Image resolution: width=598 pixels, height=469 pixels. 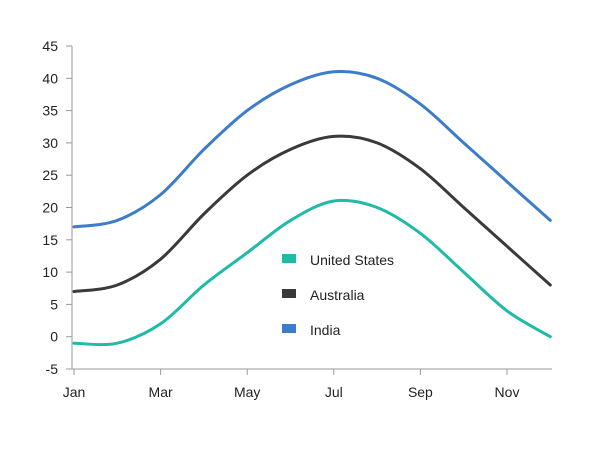 What do you see at coordinates (50, 175) in the screenshot?
I see `y-tick-label: 25` at bounding box center [50, 175].